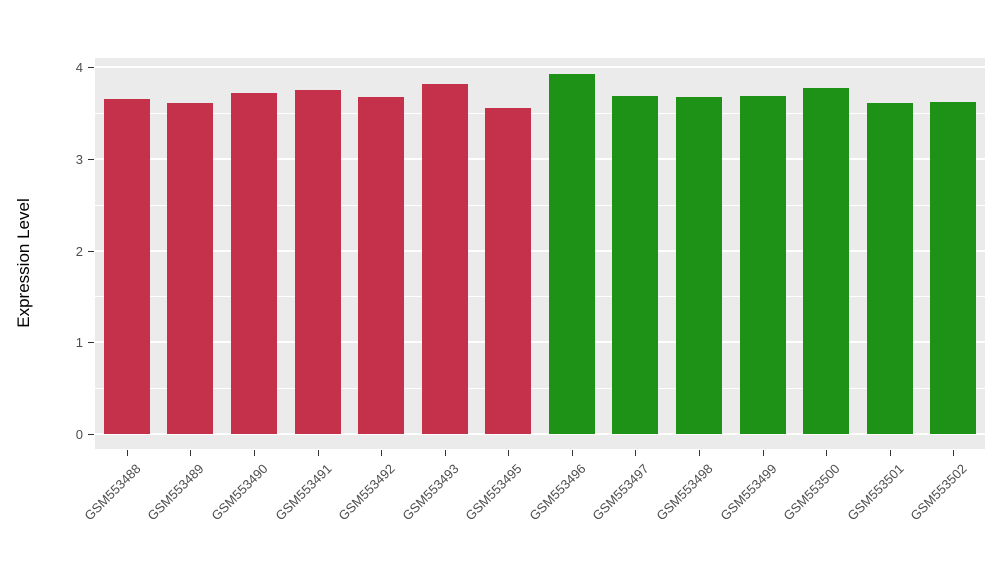  I want to click on y-axis-title: Expression Level, so click(23, 263).